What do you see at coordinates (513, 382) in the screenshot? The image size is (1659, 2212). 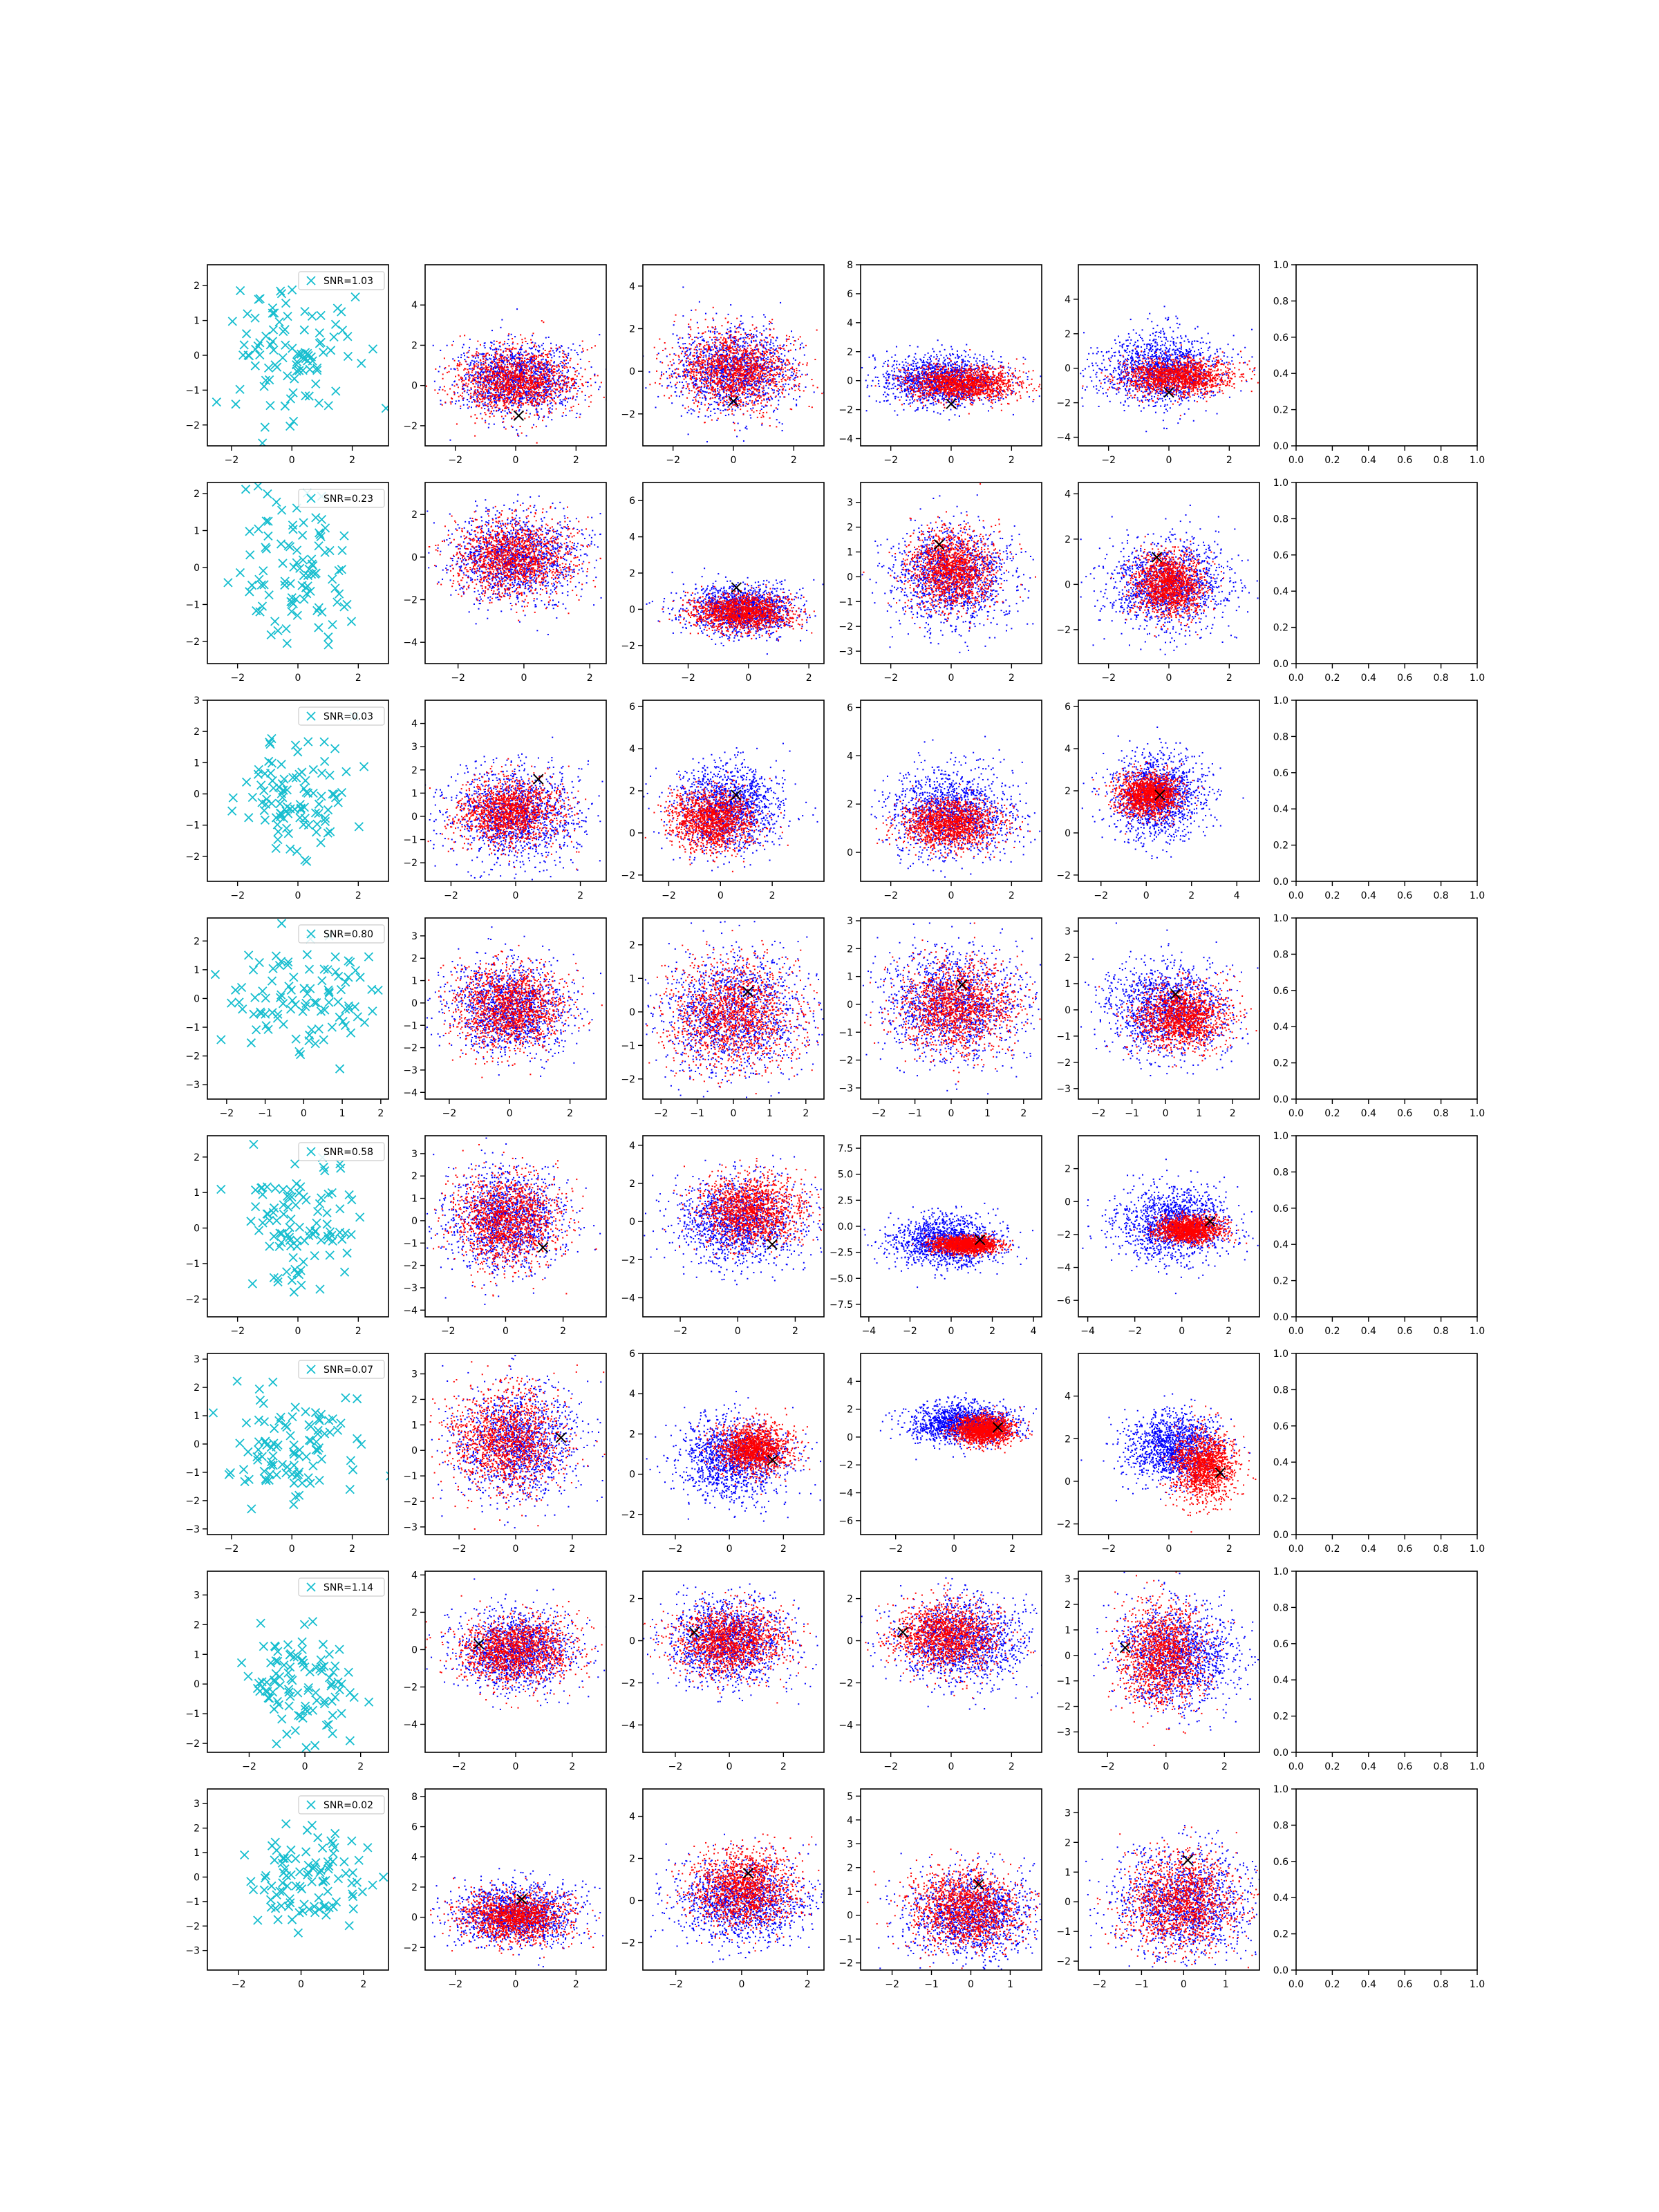 I see `series-red-points` at bounding box center [513, 382].